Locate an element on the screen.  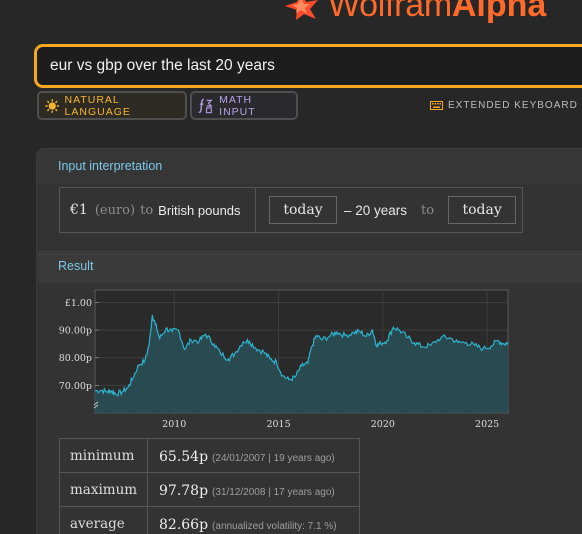
math-input-icon is located at coordinates (205, 105).